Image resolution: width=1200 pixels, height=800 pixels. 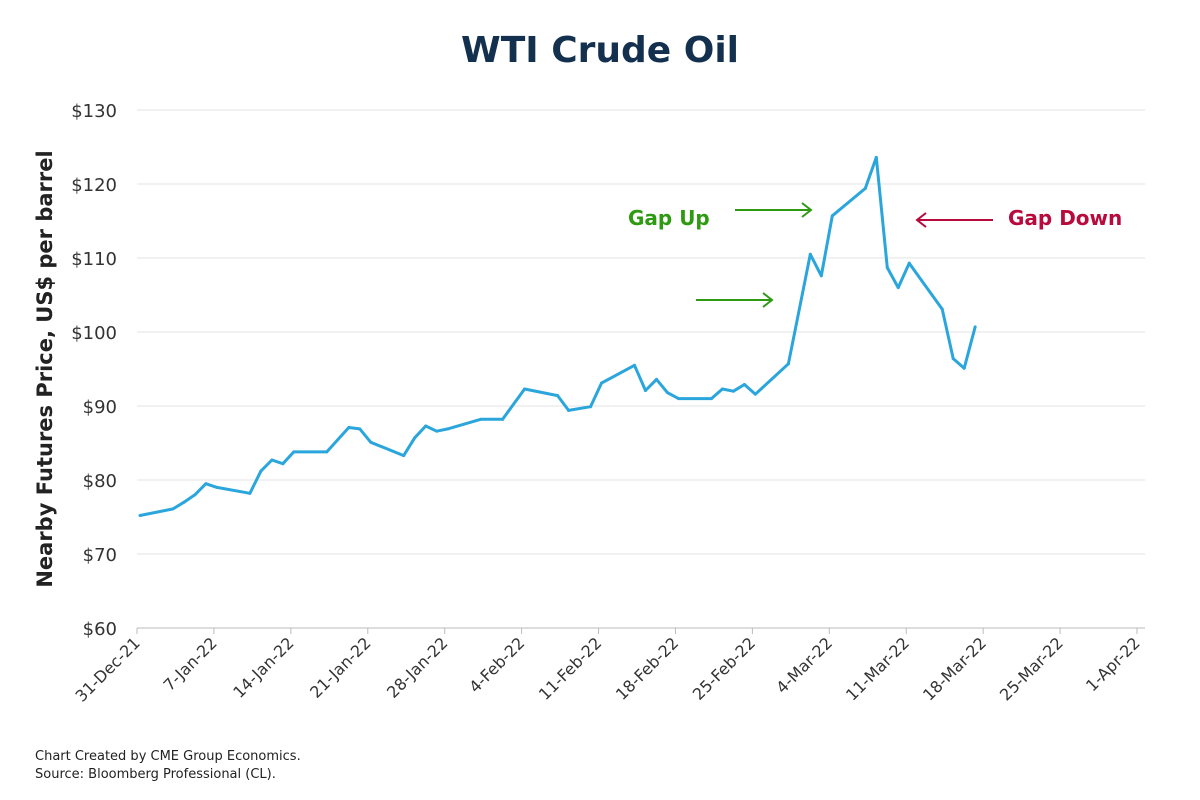 What do you see at coordinates (954, 220) in the screenshot?
I see `gap-down-arrow` at bounding box center [954, 220].